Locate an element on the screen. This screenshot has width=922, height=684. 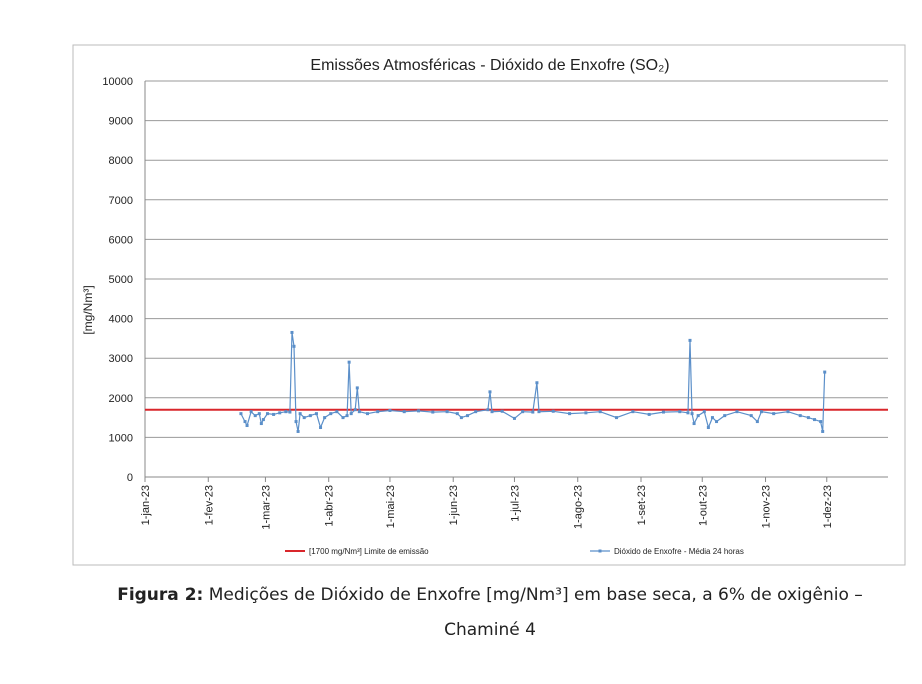
y-tick-label: 4000 is located at coordinates (121, 320).